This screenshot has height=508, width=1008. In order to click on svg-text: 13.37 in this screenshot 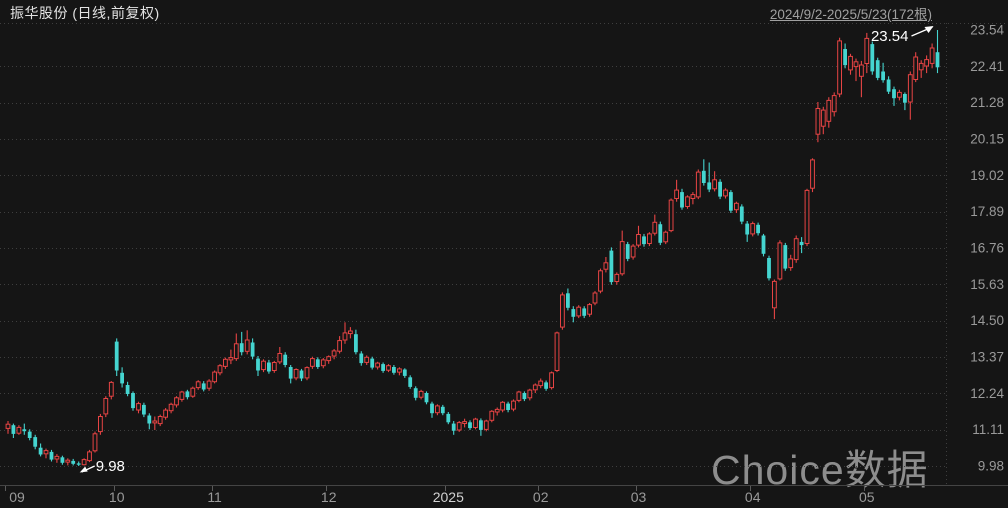, I will do `click(987, 357)`.